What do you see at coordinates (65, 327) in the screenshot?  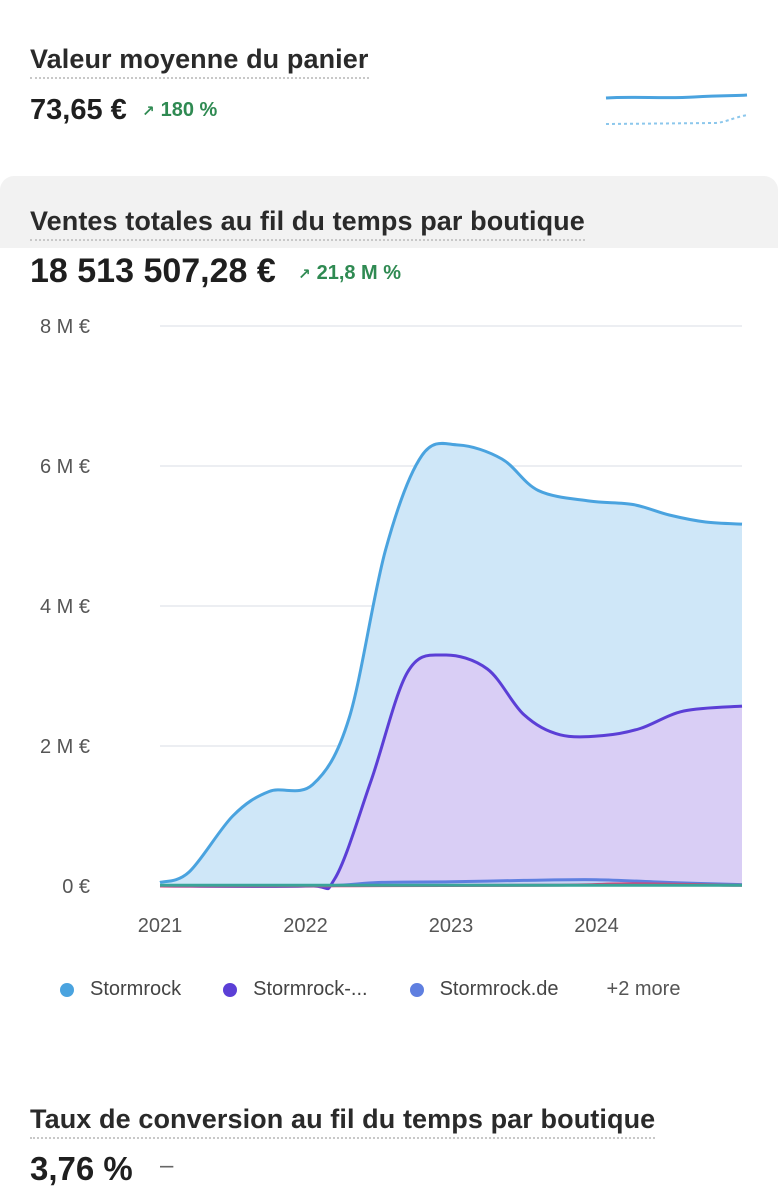 I see `y-tick-label: 8 M €` at bounding box center [65, 327].